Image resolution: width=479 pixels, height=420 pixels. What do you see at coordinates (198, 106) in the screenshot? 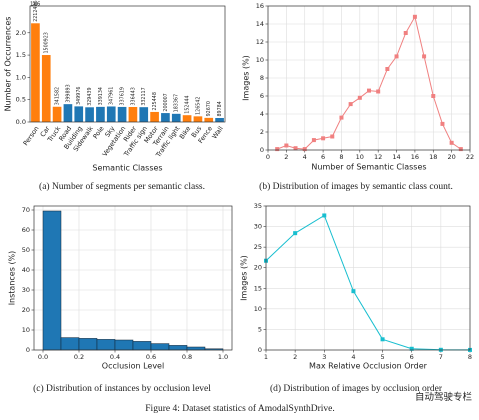
I see `value-label: 126542` at bounding box center [198, 106].